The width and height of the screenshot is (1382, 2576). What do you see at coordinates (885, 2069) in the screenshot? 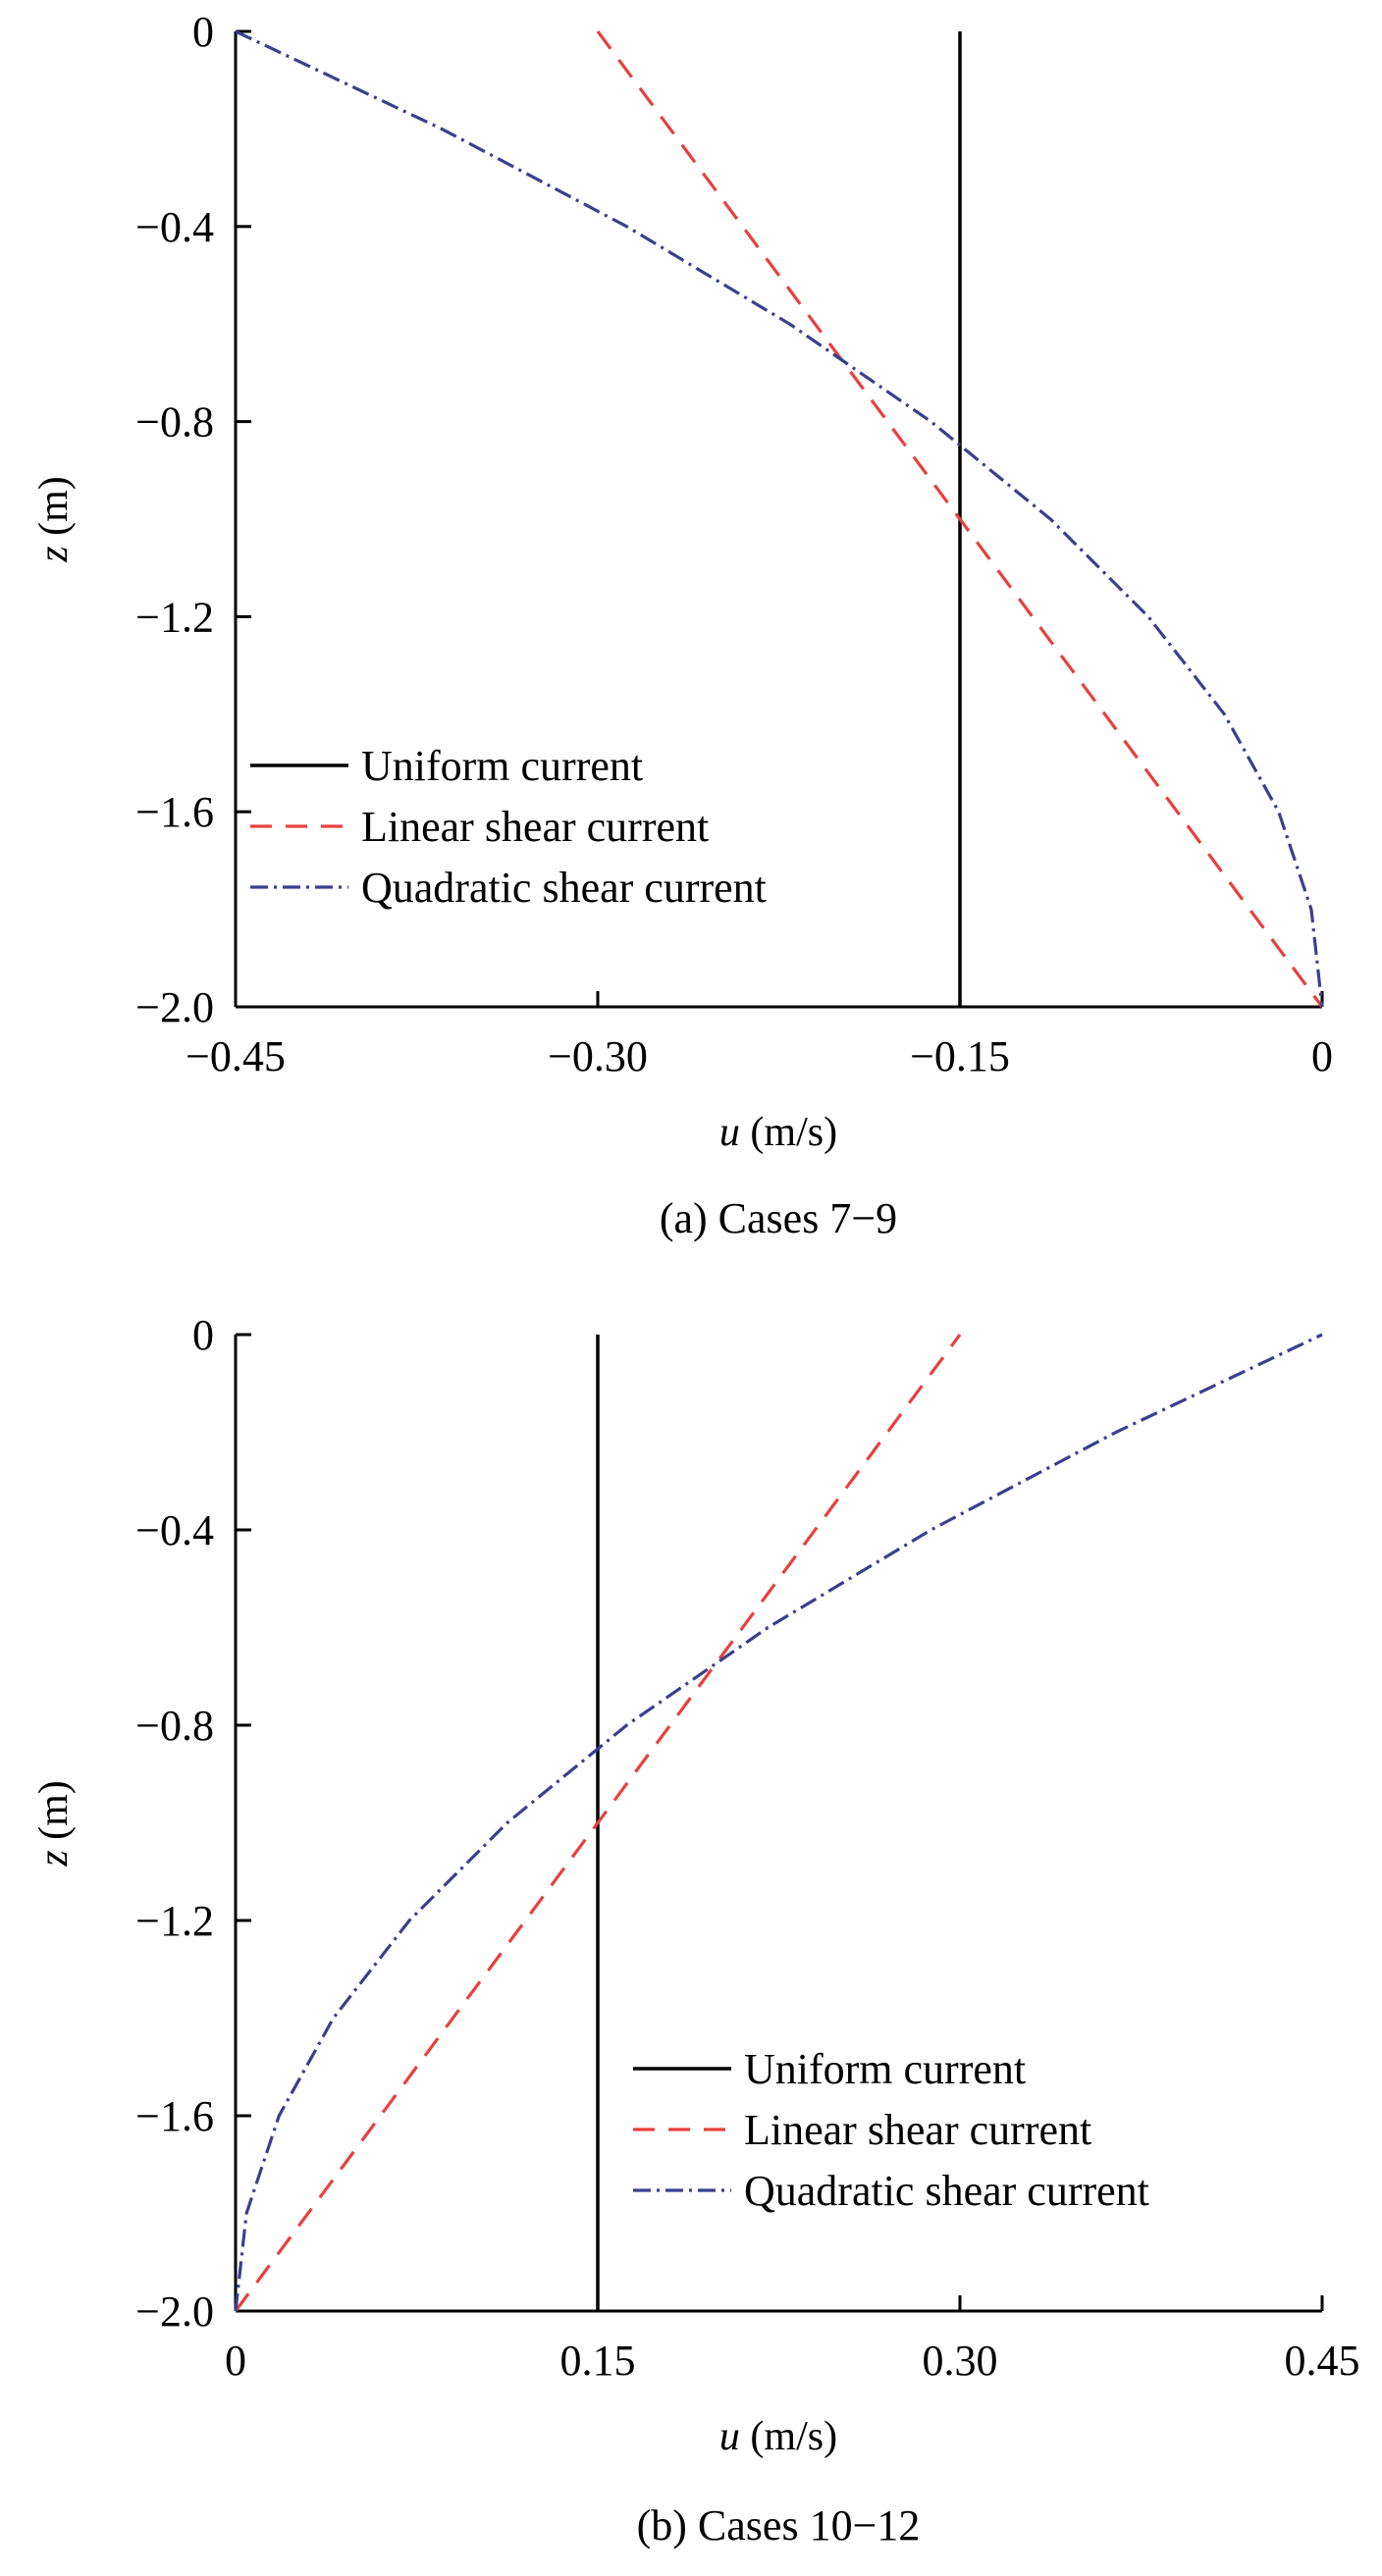
I see `chart-b-legend-label-uniform-current: Uniform current` at bounding box center [885, 2069].